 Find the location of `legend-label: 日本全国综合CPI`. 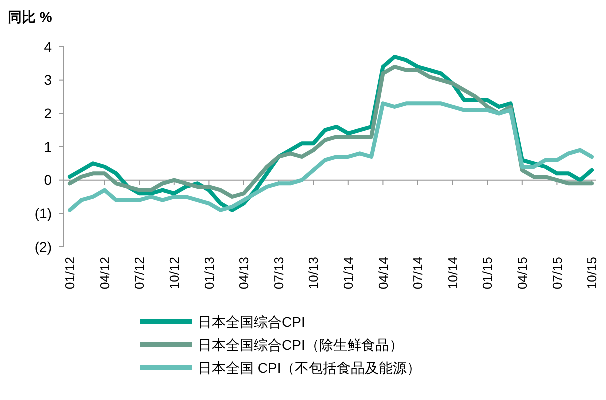

legend-label: 日本全国综合CPI is located at coordinates (252, 322).